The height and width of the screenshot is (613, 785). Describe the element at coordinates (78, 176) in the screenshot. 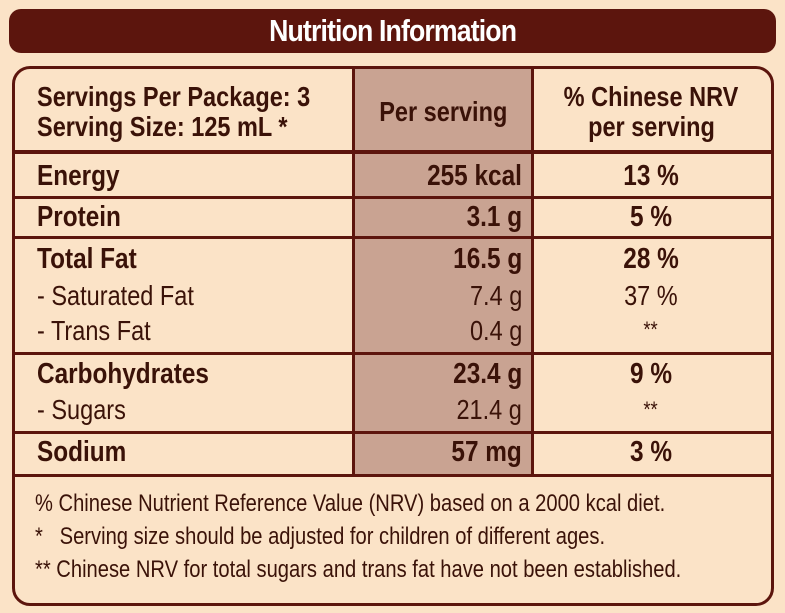

I see `nutrient-label: Energy` at that location.